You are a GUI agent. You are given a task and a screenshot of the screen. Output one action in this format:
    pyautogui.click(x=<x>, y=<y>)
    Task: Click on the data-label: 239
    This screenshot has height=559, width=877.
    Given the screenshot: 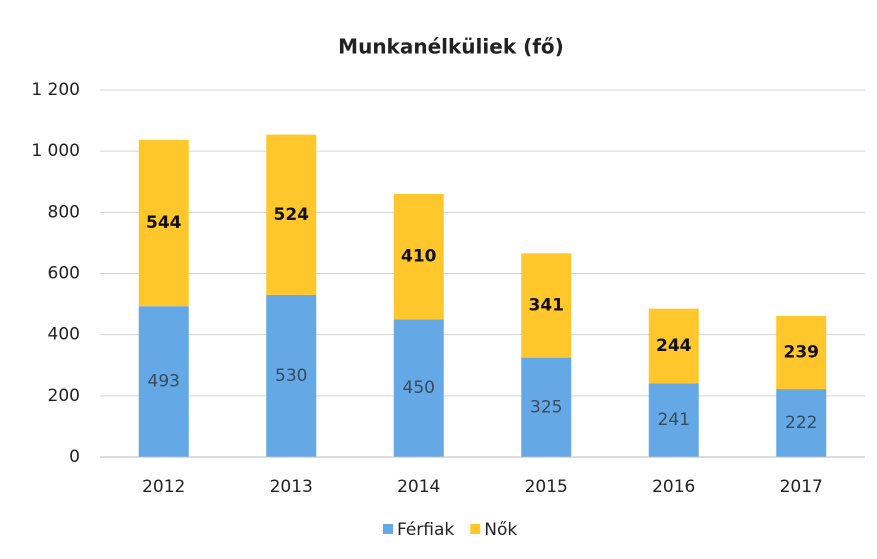 What is the action you would take?
    pyautogui.click(x=802, y=353)
    